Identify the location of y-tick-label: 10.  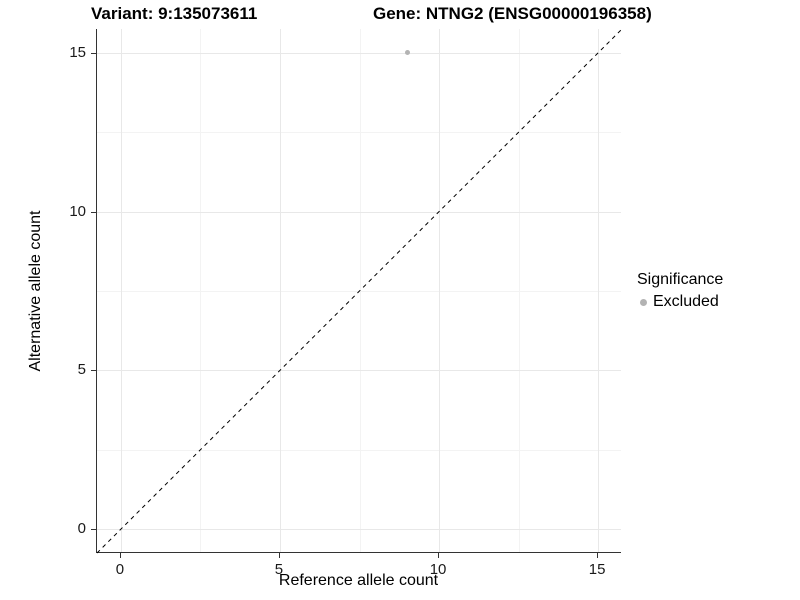
(77, 211).